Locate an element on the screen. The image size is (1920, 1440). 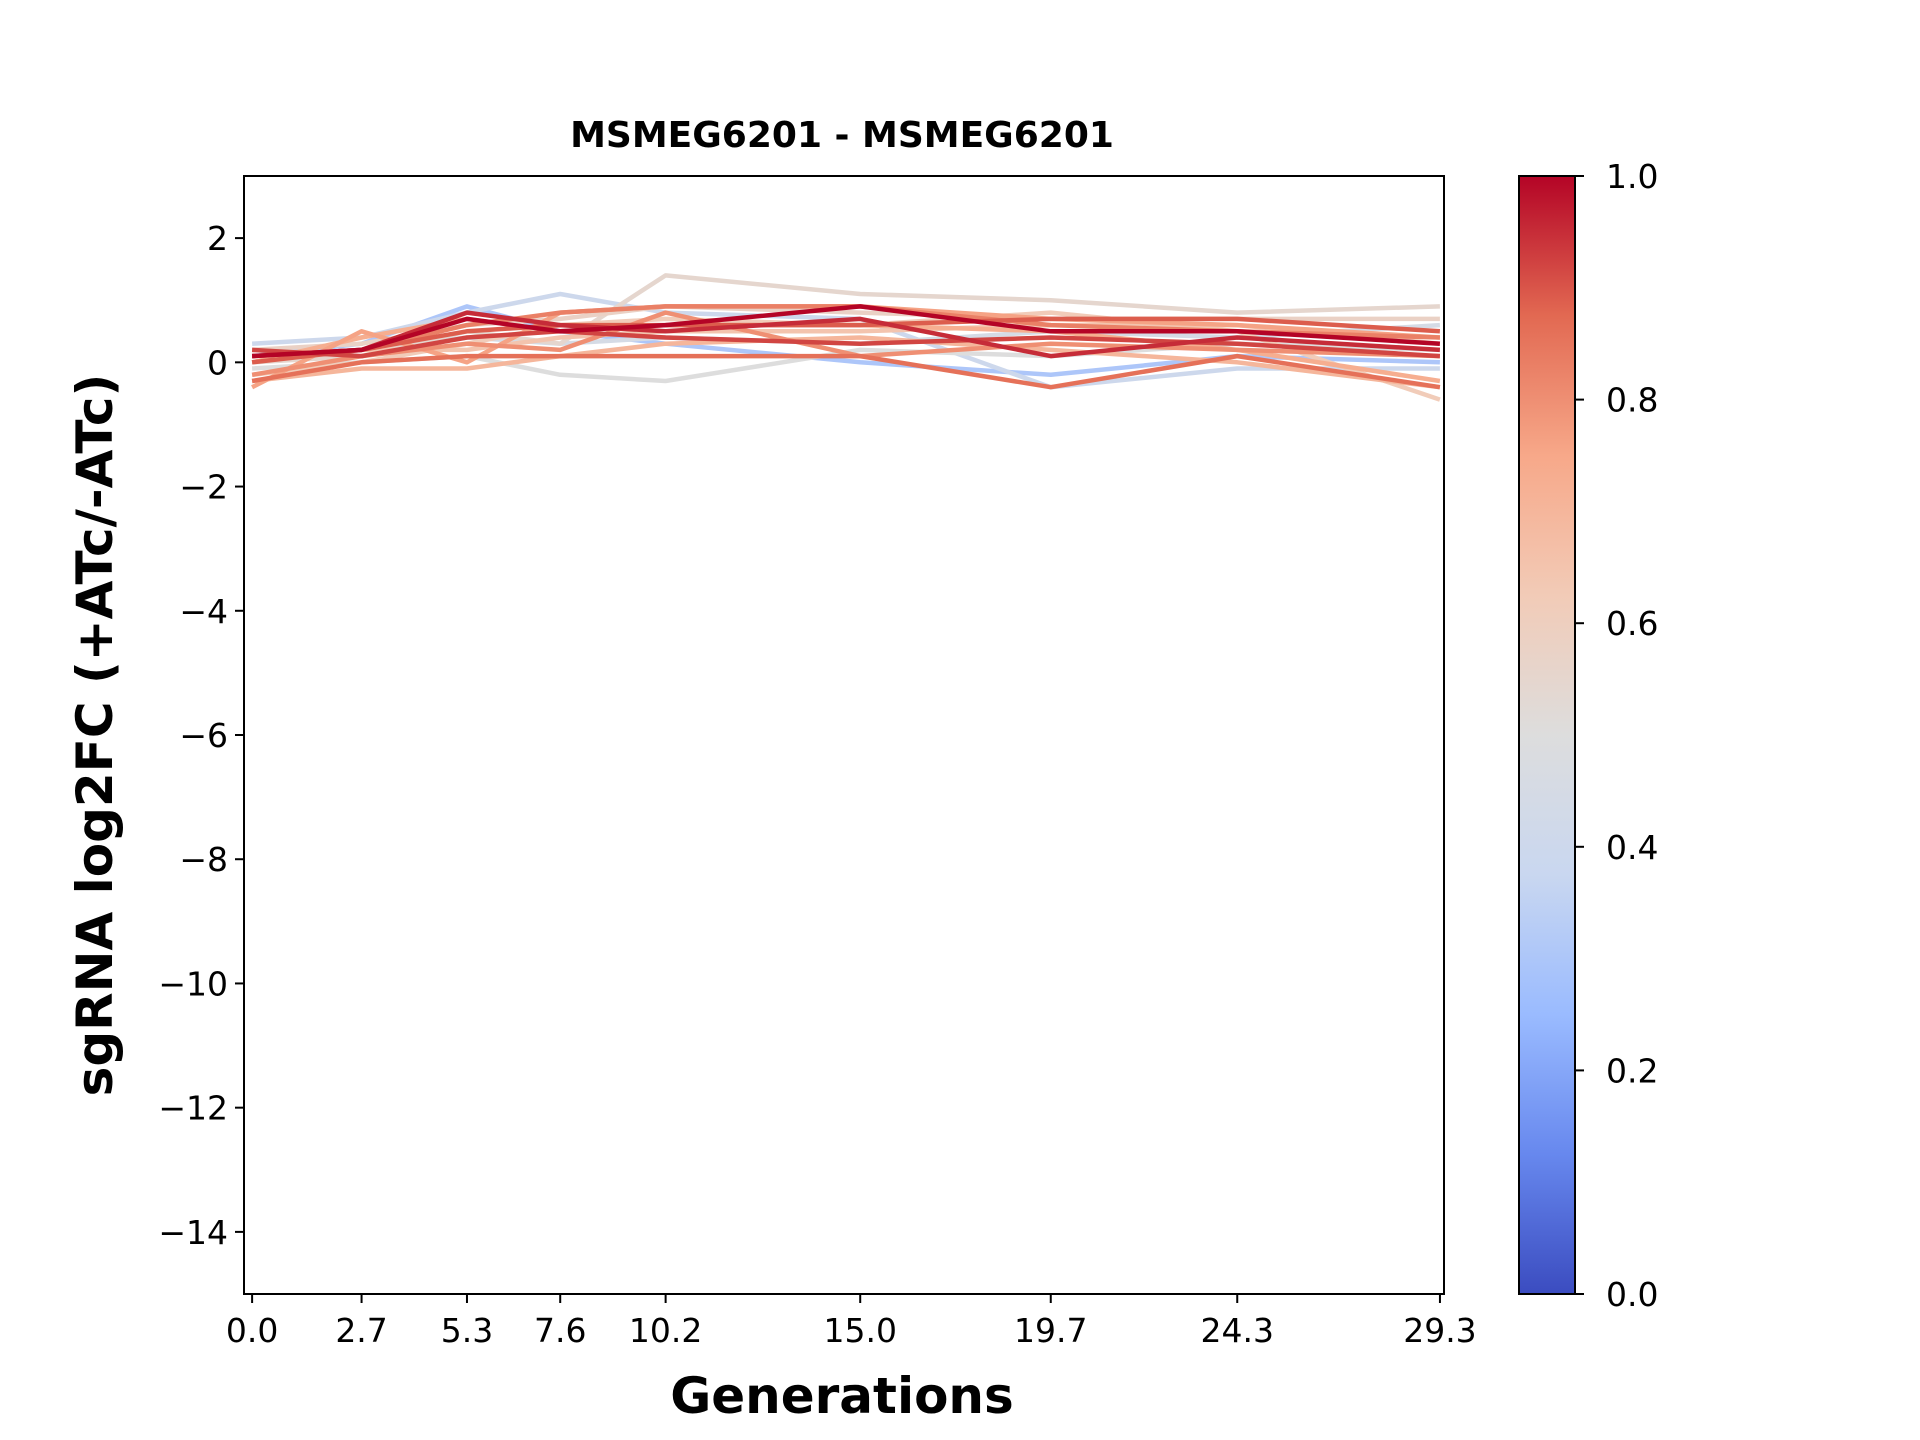
colorbar-frame is located at coordinates (1547, 735).